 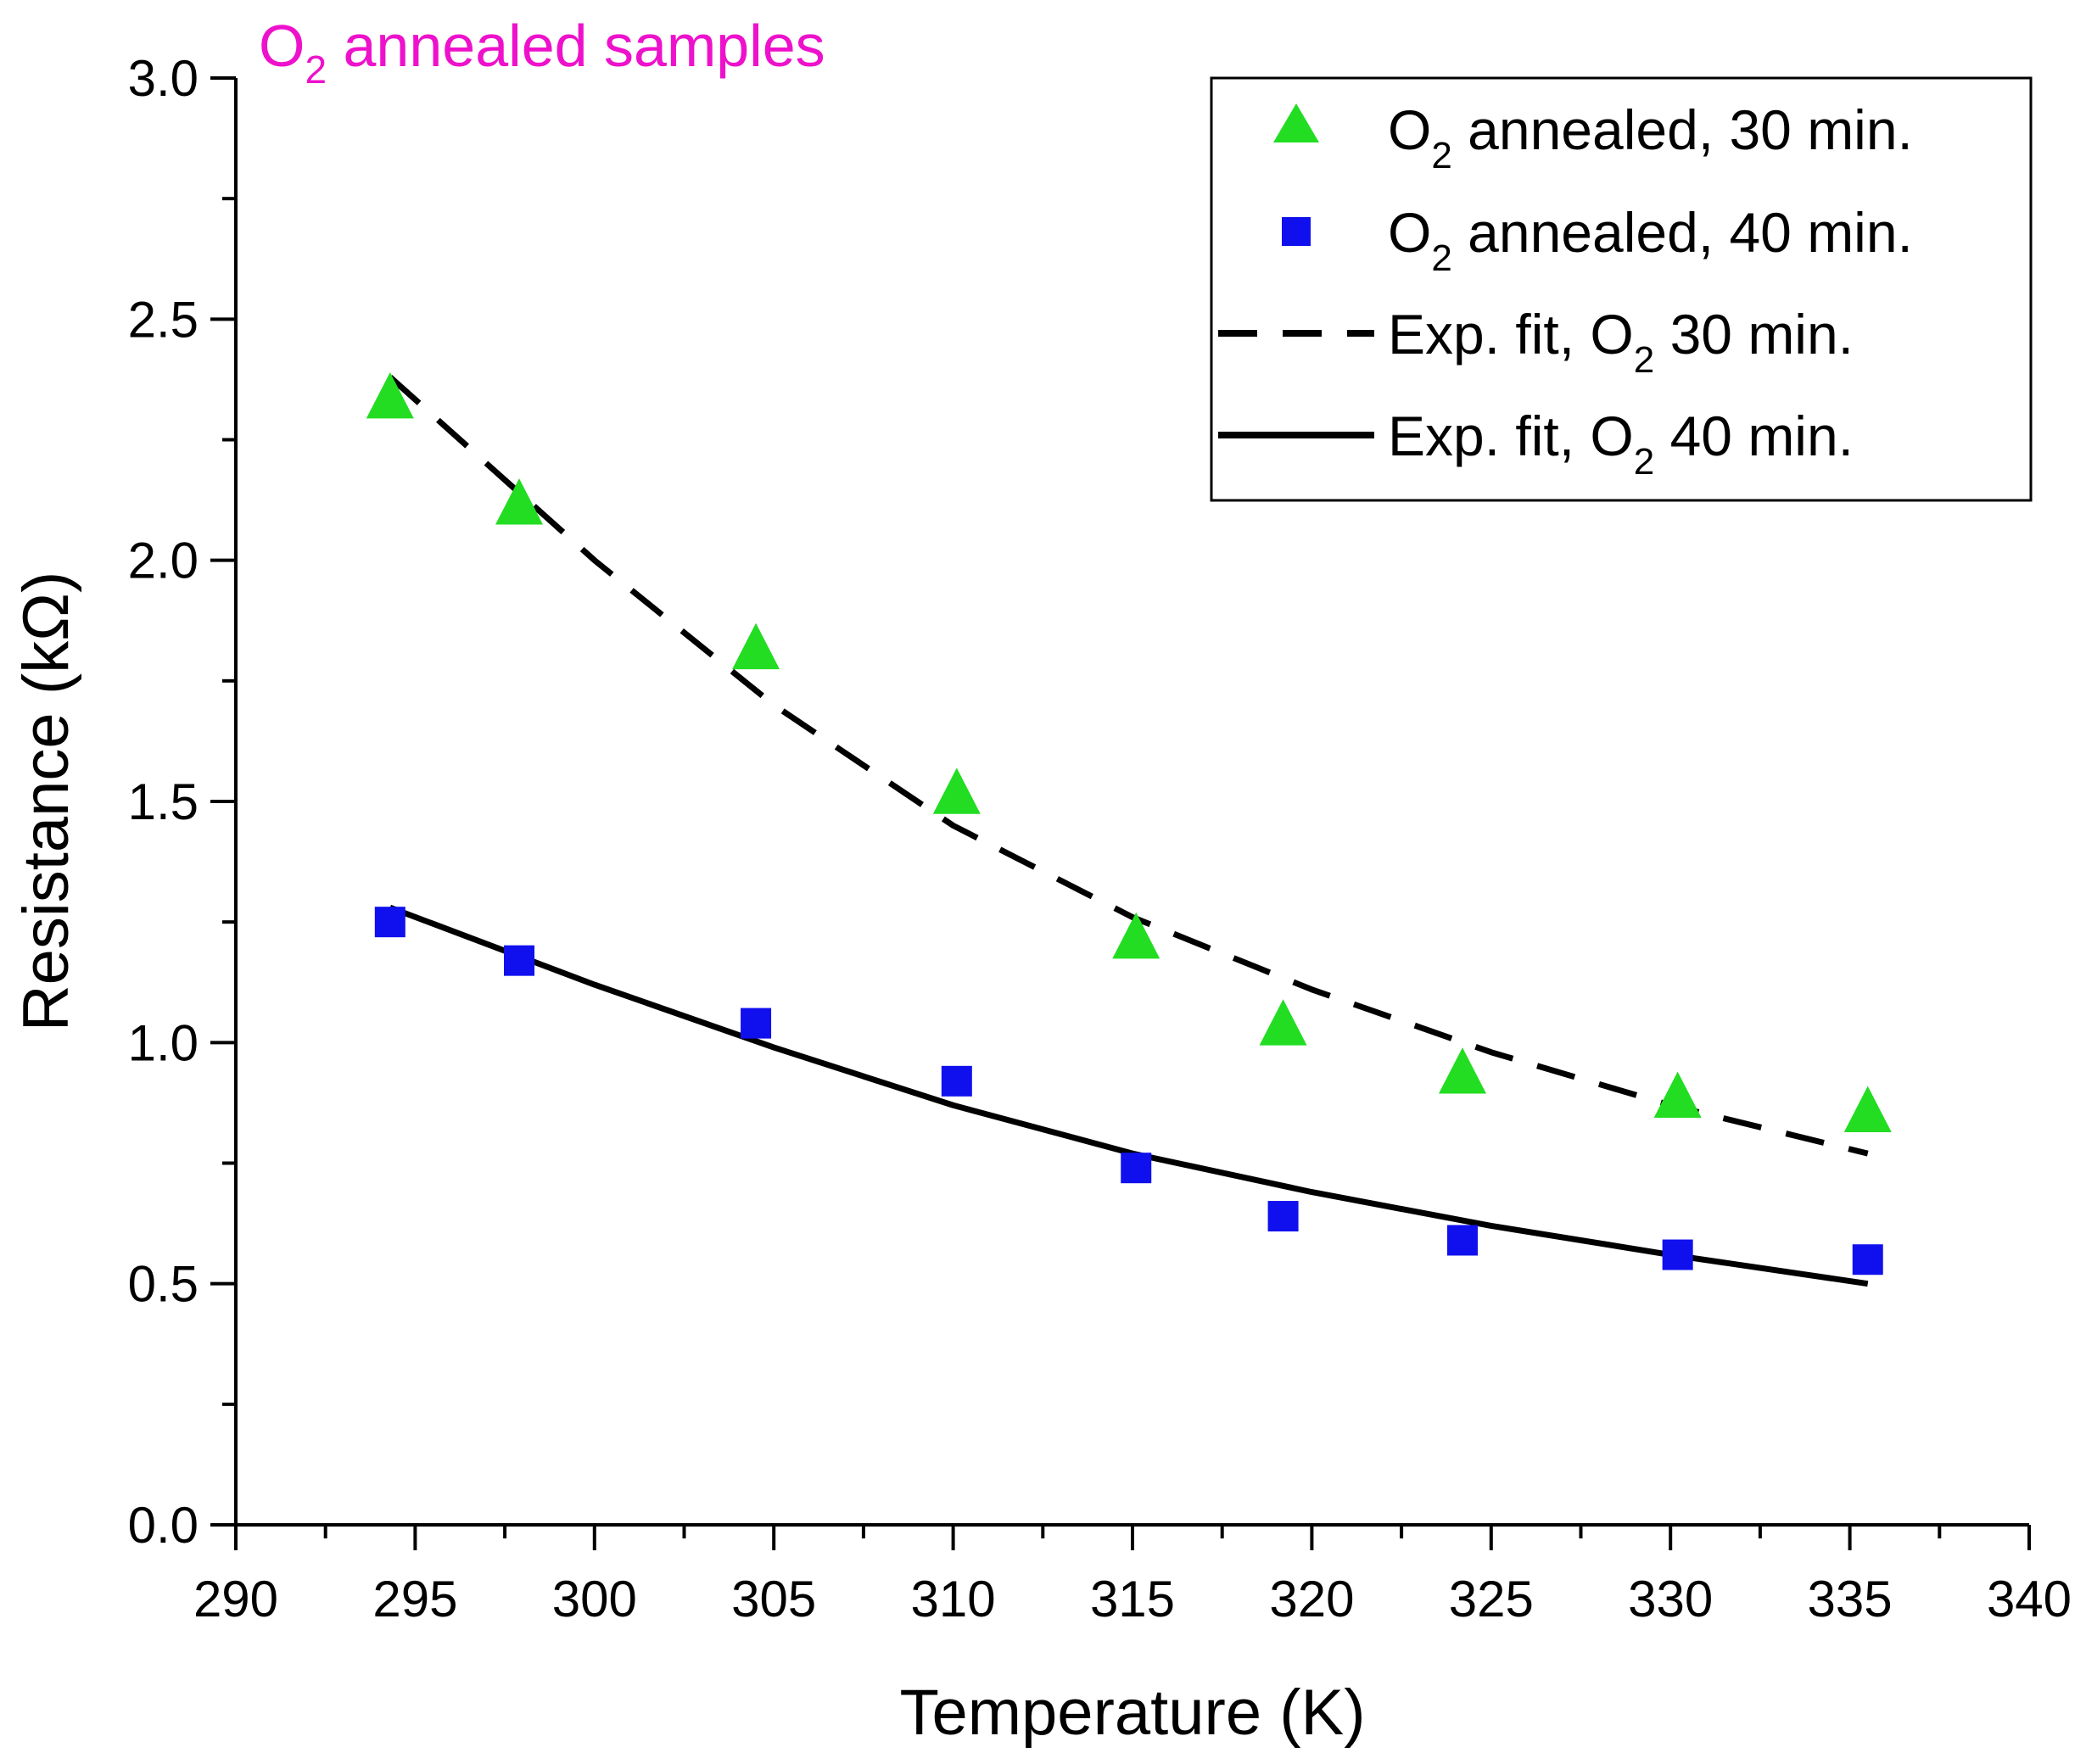 What do you see at coordinates (235, 1599) in the screenshot?
I see `x-tick-label: 290` at bounding box center [235, 1599].